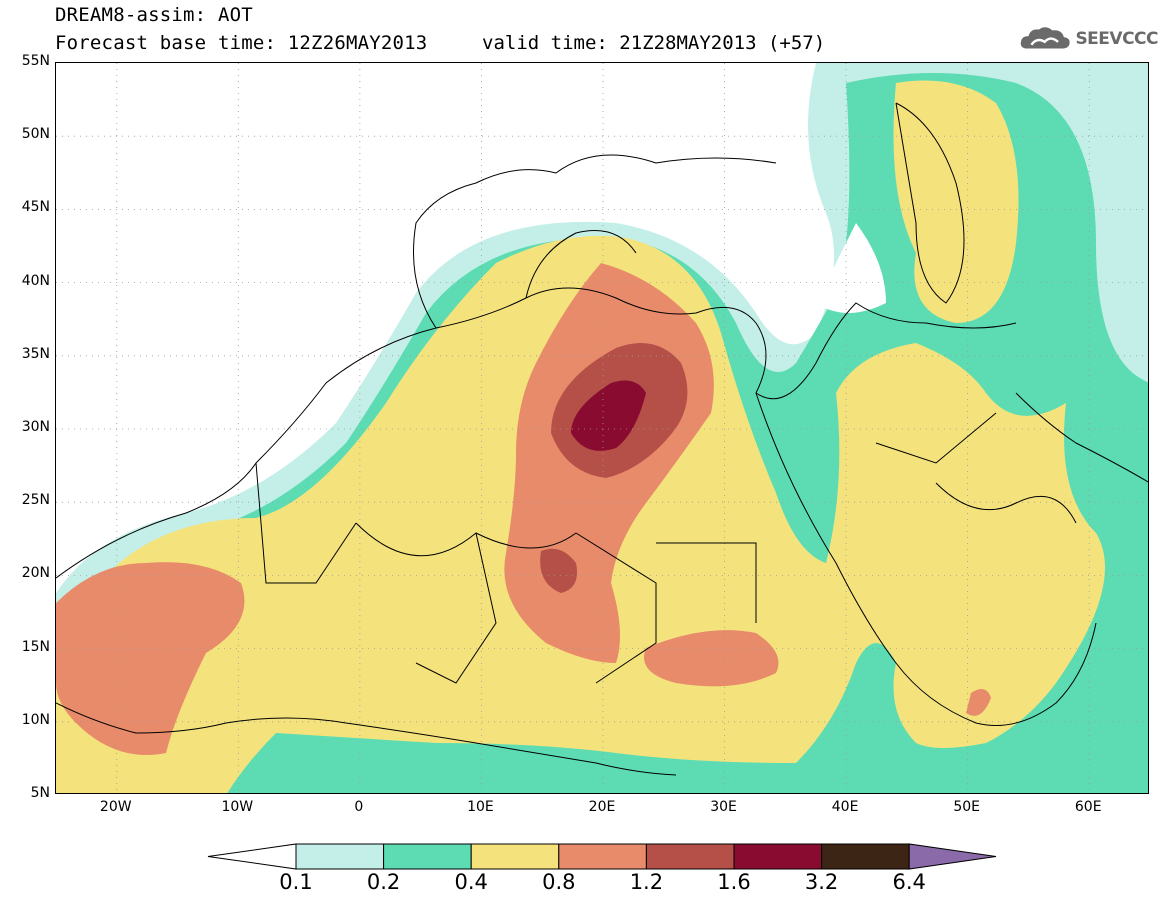  I want to click on lat-label-45N: 45N, so click(35, 207).